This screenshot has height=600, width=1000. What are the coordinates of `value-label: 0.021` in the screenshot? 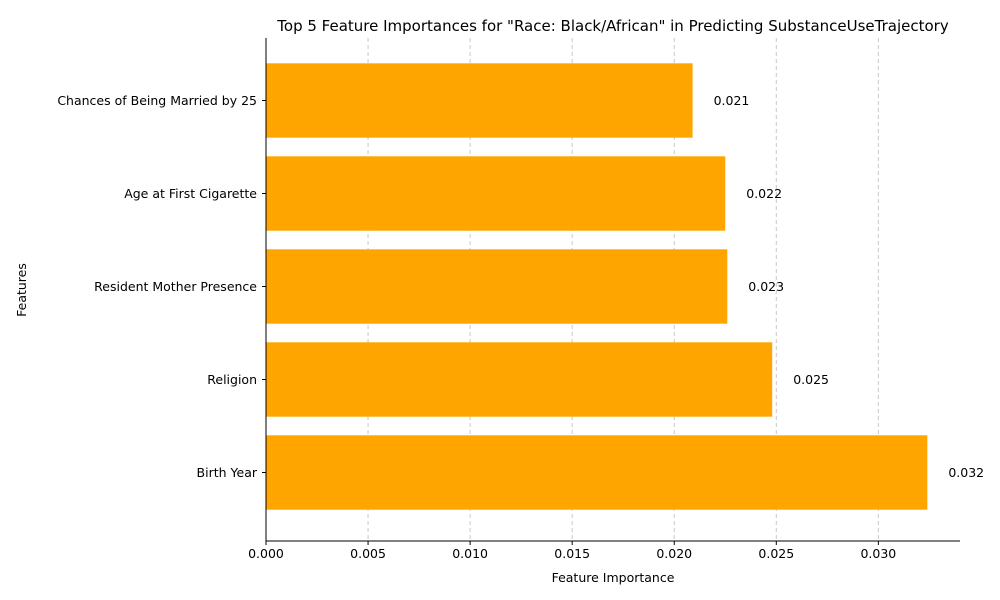 It's located at (732, 100).